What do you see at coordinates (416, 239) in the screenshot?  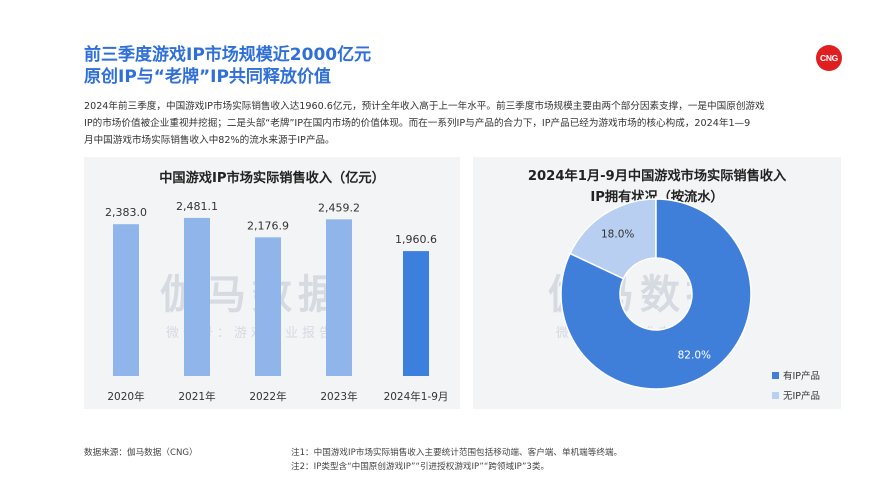 I see `bar-value-label-4: 1,960.6` at bounding box center [416, 239].